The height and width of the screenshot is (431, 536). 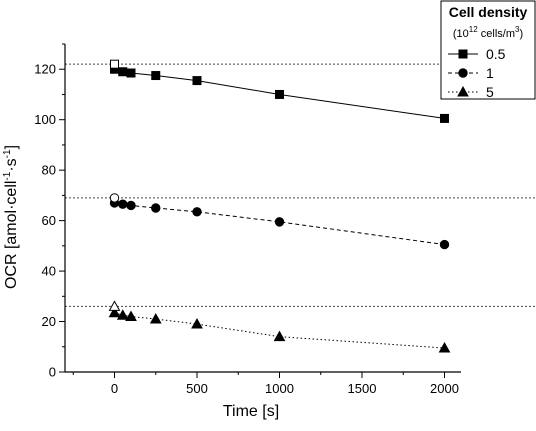 What do you see at coordinates (251, 411) in the screenshot?
I see `x-axis-label: Time [s]` at bounding box center [251, 411].